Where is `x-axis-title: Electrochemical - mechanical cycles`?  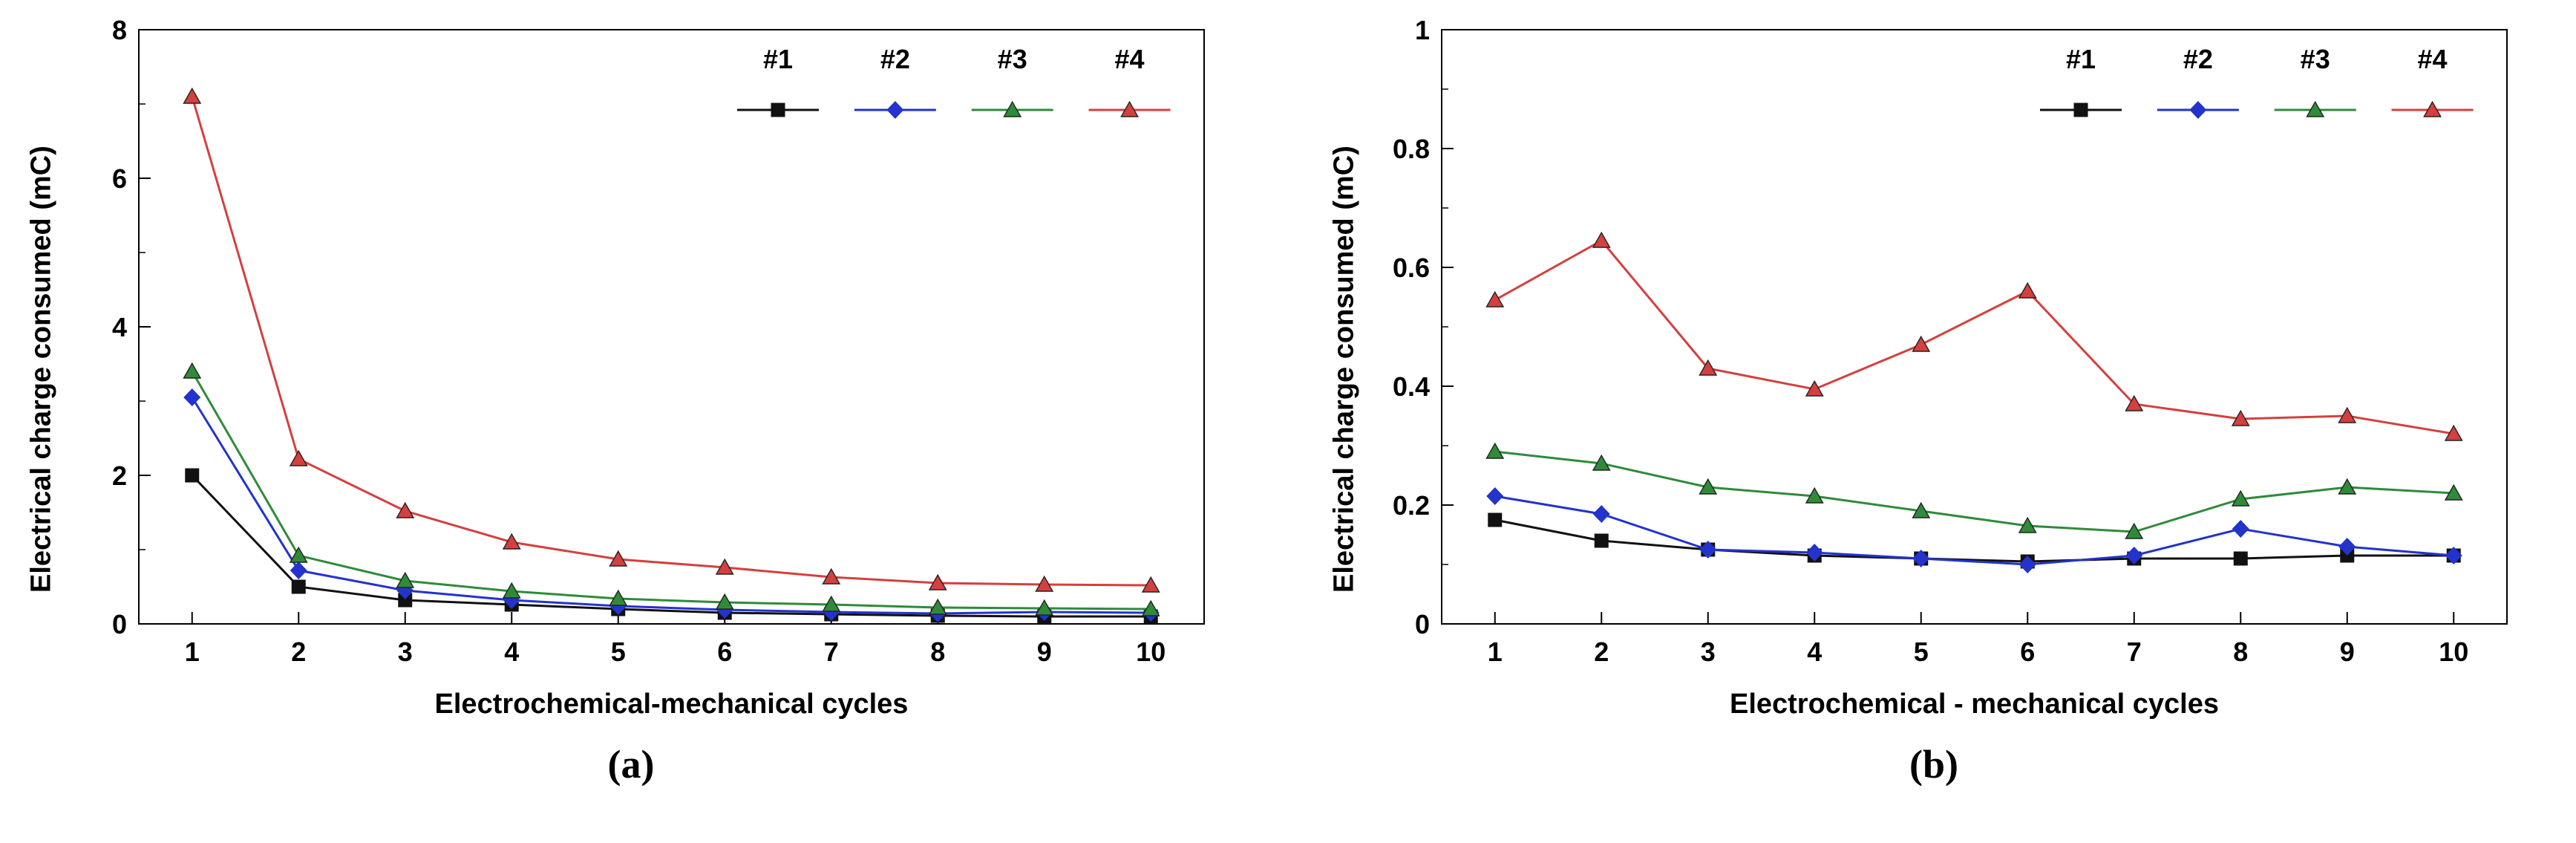 x-axis-title: Electrochemical - mechanical cycles is located at coordinates (1975, 704).